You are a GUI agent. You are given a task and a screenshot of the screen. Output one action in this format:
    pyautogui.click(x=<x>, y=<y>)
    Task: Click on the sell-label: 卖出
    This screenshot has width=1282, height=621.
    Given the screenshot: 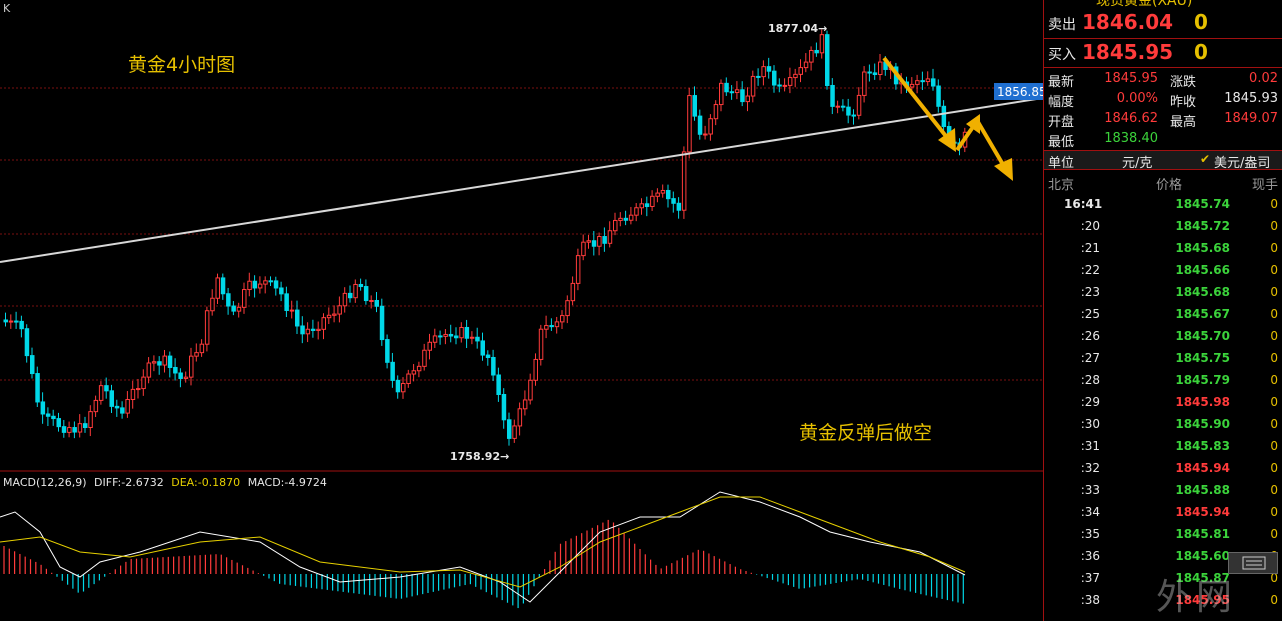 What is the action you would take?
    pyautogui.click(x=1062, y=25)
    